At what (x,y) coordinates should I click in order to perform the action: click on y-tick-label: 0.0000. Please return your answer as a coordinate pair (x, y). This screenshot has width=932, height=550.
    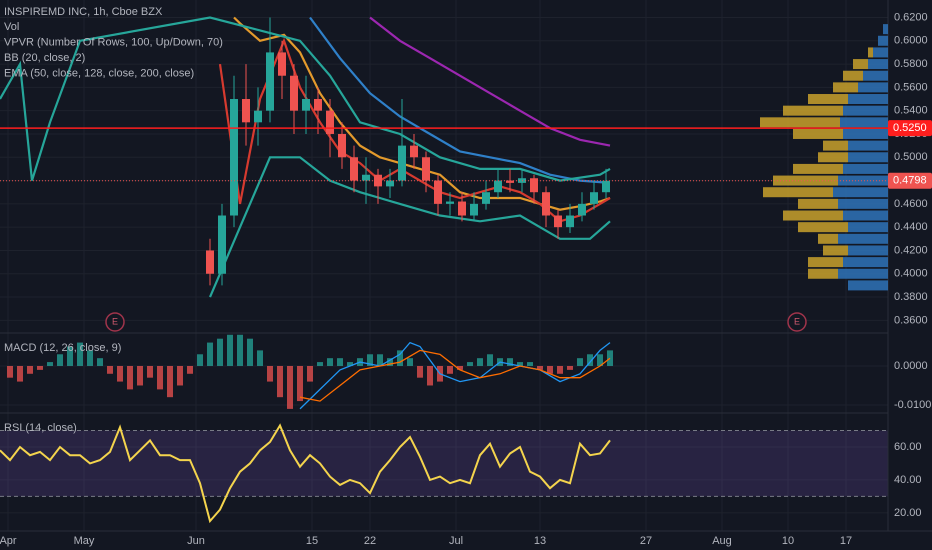
    Looking at the image, I should click on (911, 366).